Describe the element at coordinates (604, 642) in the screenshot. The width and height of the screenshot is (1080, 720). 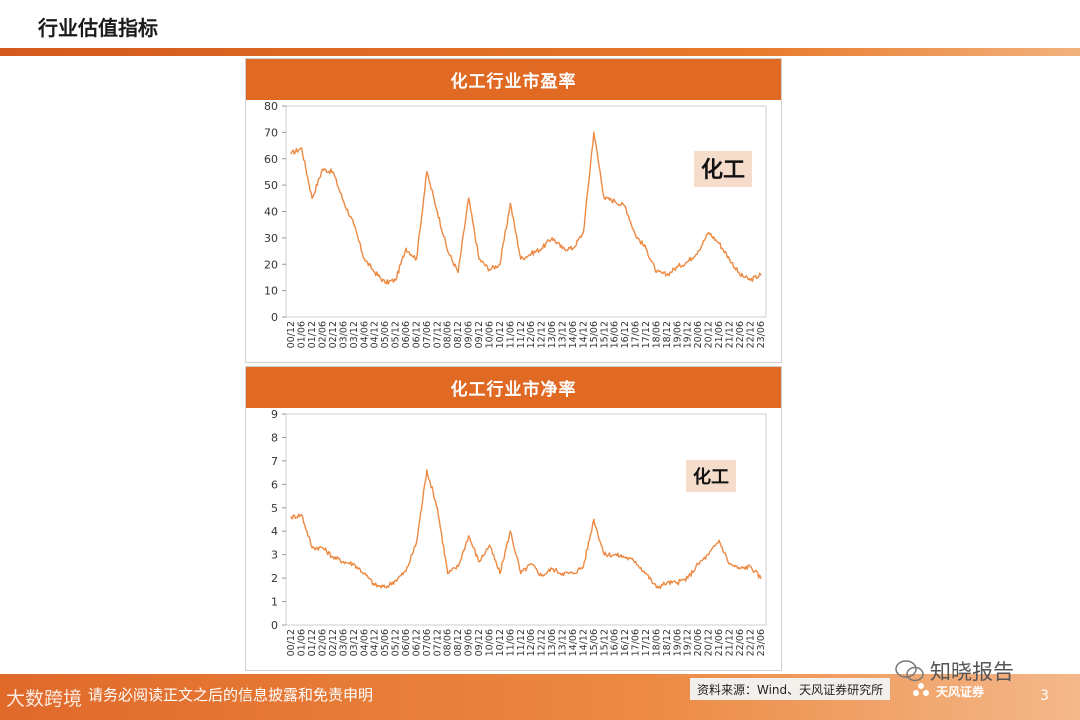
I see `pb-x-tick-label: 15/12` at that location.